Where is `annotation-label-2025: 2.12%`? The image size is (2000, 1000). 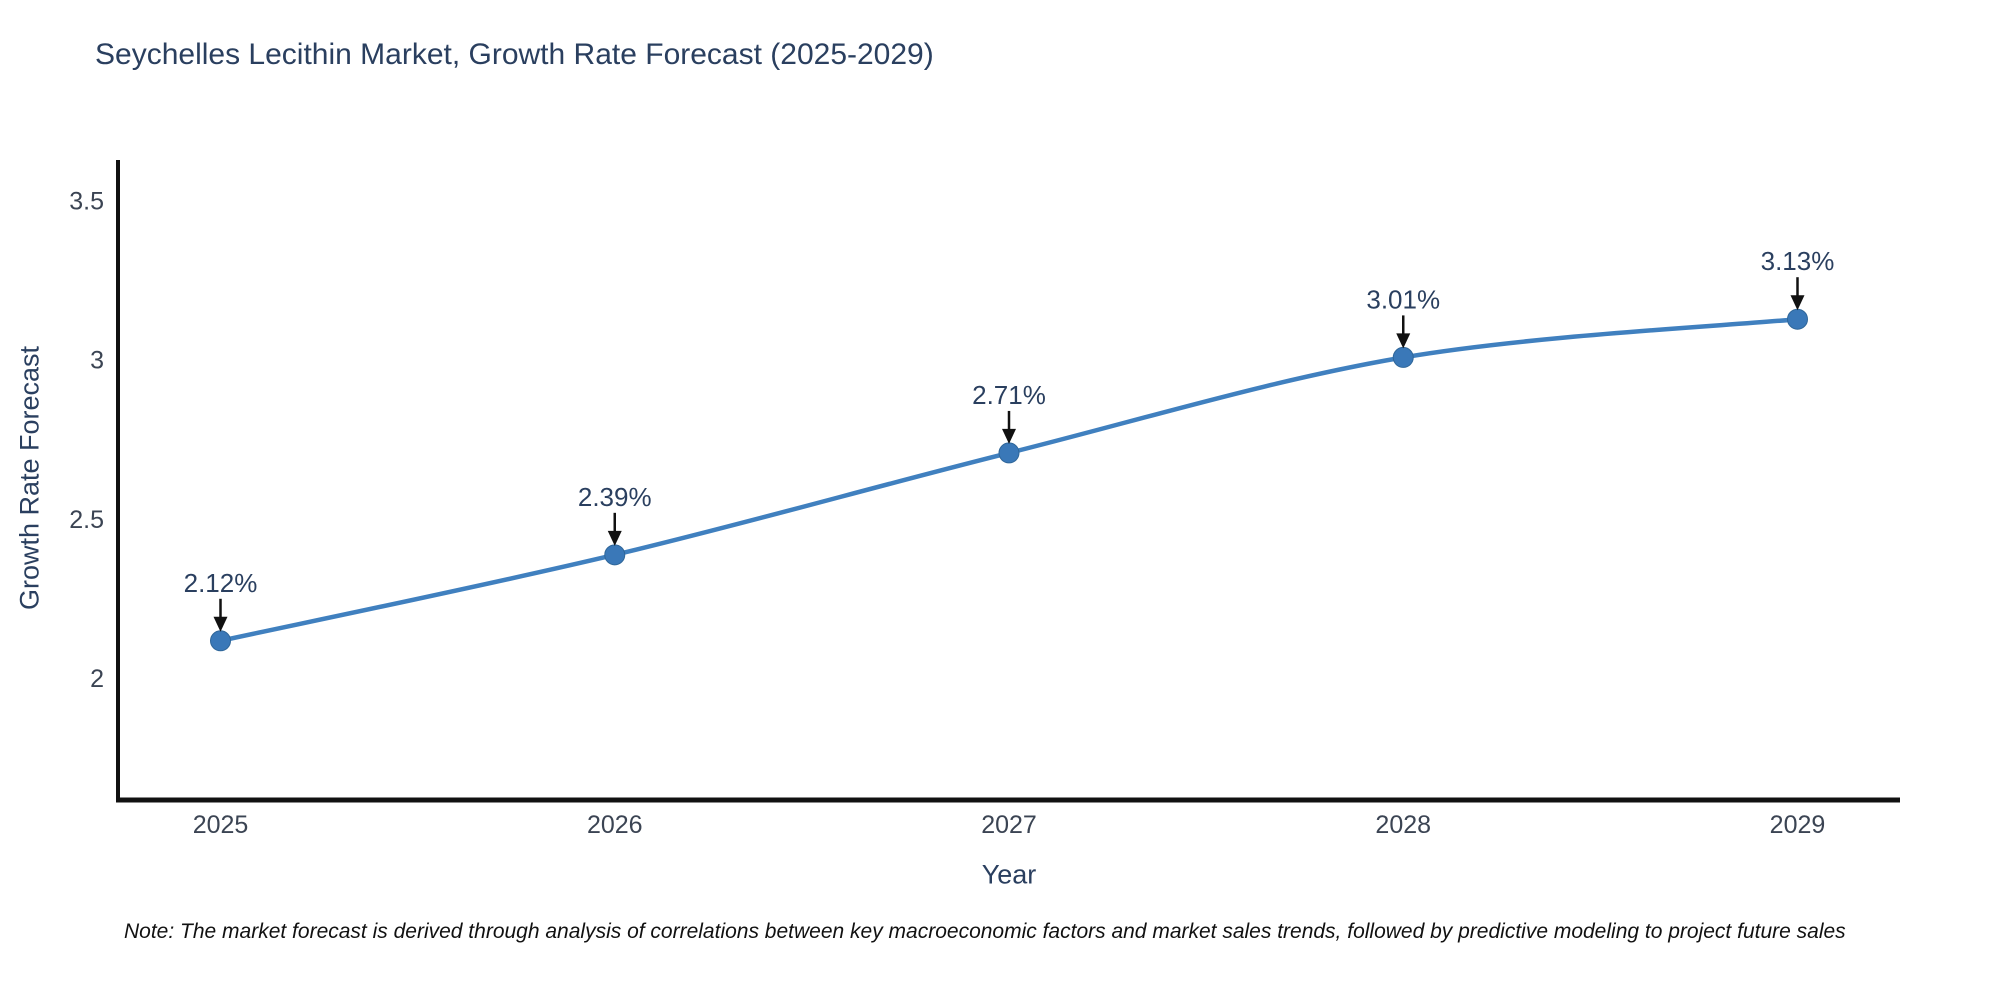 annotation-label-2025: 2.12% is located at coordinates (221, 583).